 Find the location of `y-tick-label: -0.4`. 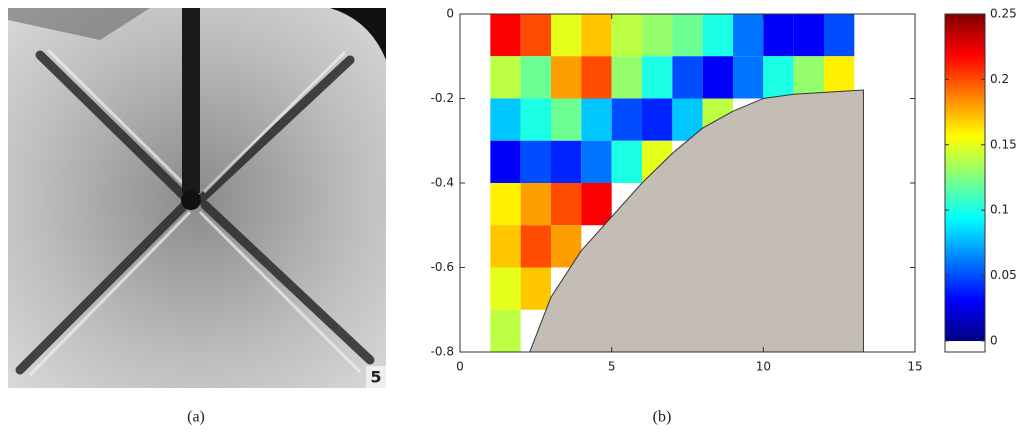

y-tick-label: -0.4 is located at coordinates (442, 183).